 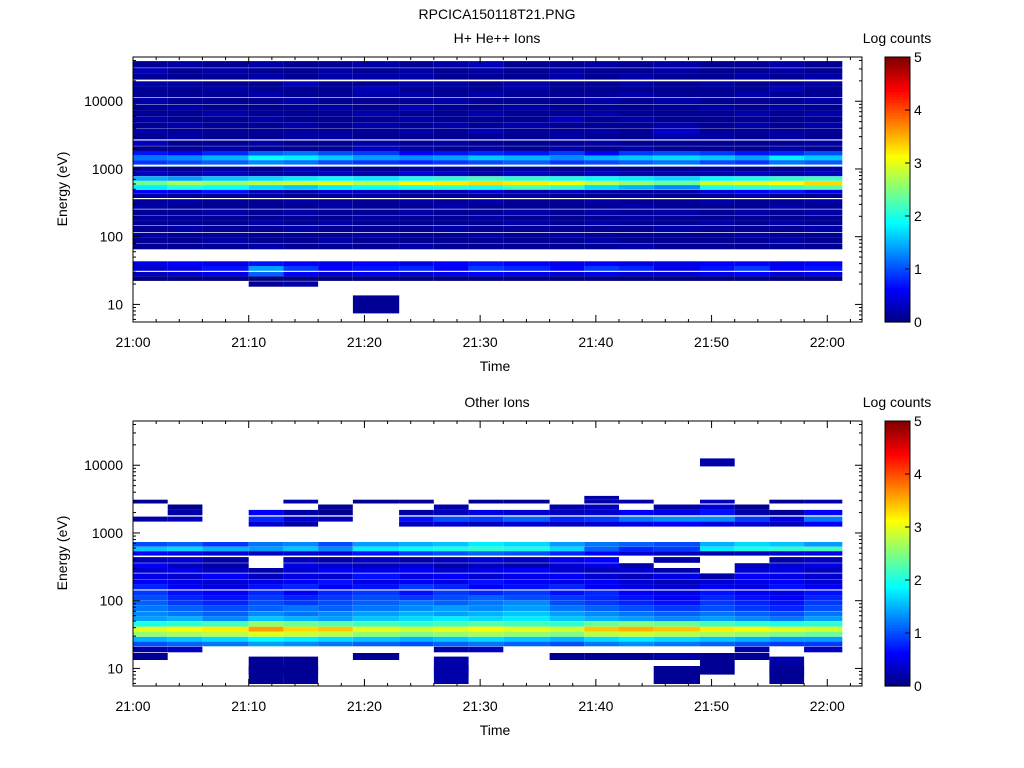 What do you see at coordinates (827, 706) in the screenshot?
I see `x-tick-label: 22:00` at bounding box center [827, 706].